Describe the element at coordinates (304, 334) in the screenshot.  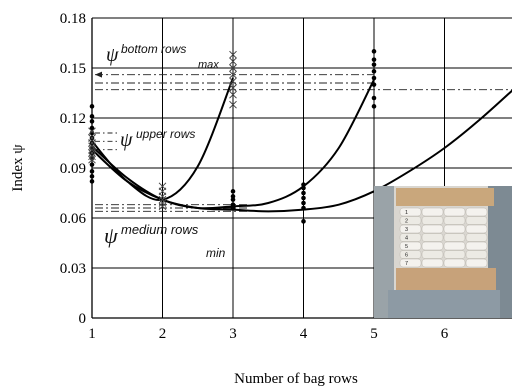
I see `x-tick-label: 4` at that location.